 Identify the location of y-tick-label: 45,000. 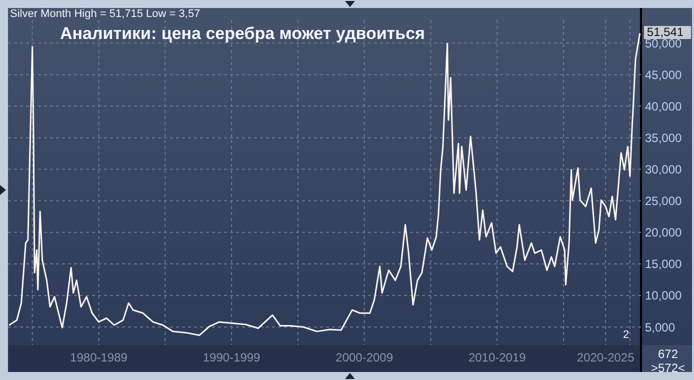
(663, 75).